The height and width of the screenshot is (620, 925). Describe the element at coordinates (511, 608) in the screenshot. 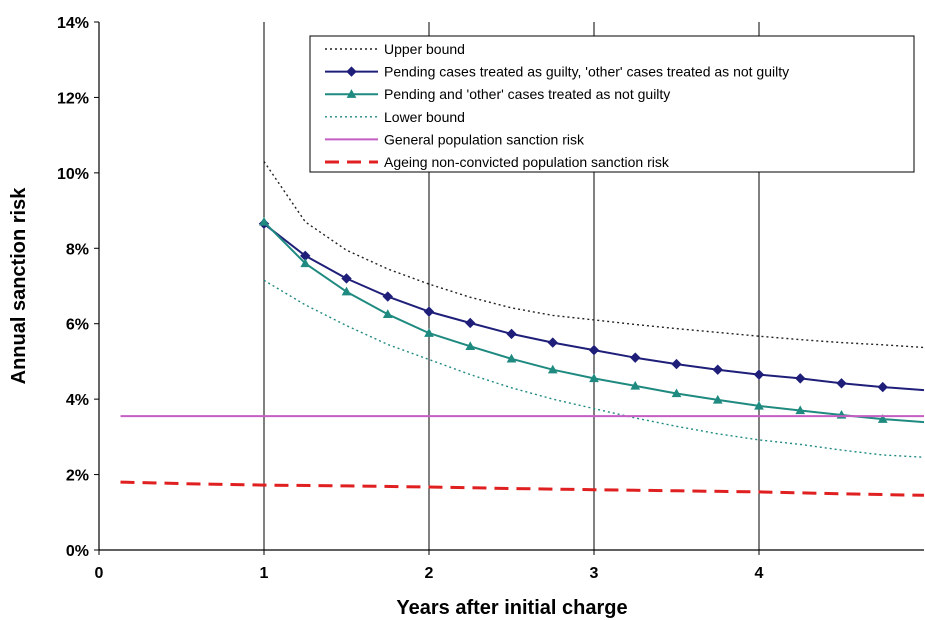

I see `x-axis-title: Years after initial charge` at that location.